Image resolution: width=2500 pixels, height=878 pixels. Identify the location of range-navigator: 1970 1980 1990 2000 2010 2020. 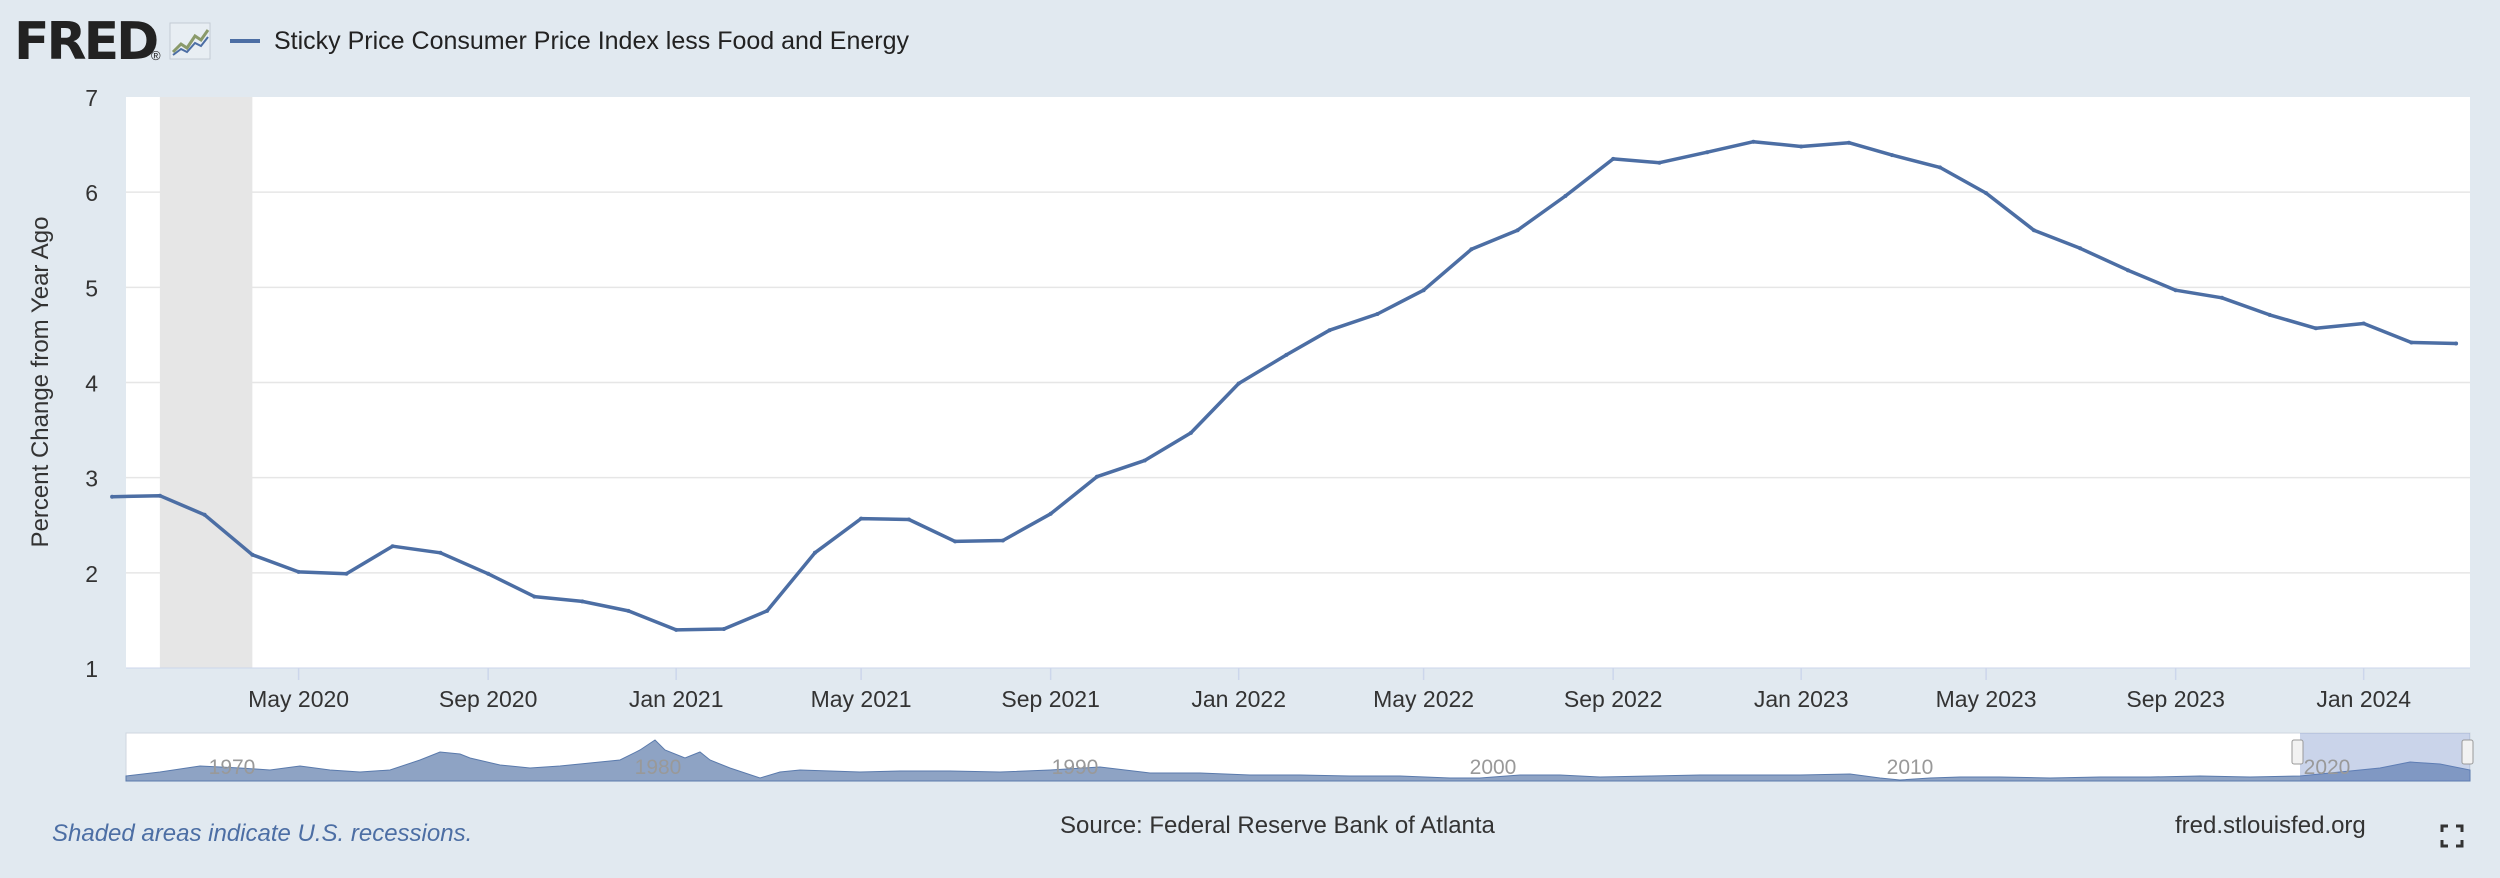
(1299, 757).